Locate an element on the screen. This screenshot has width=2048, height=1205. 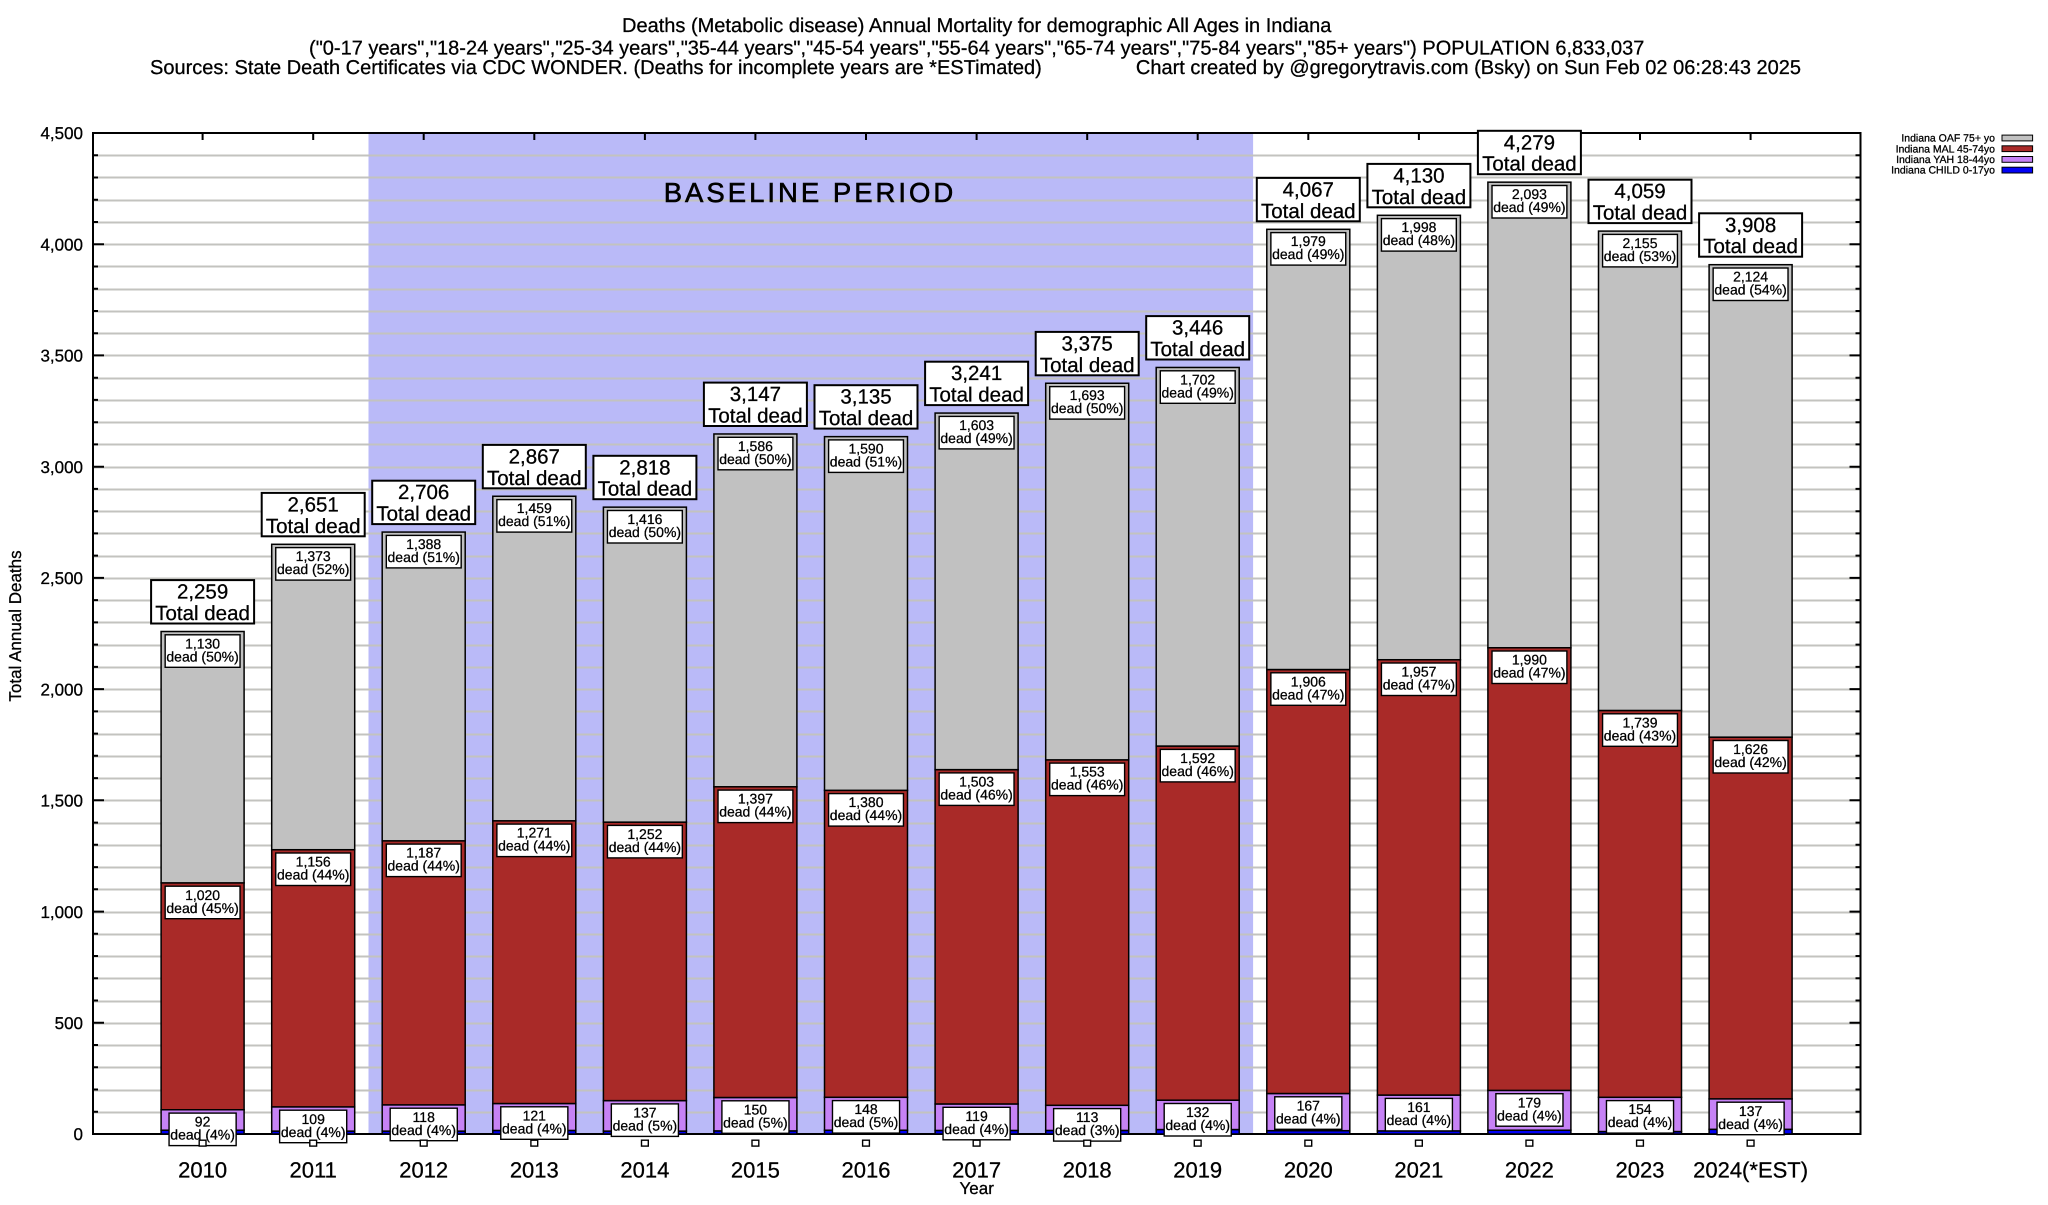
svg-text: 113 is located at coordinates (1087, 1117).